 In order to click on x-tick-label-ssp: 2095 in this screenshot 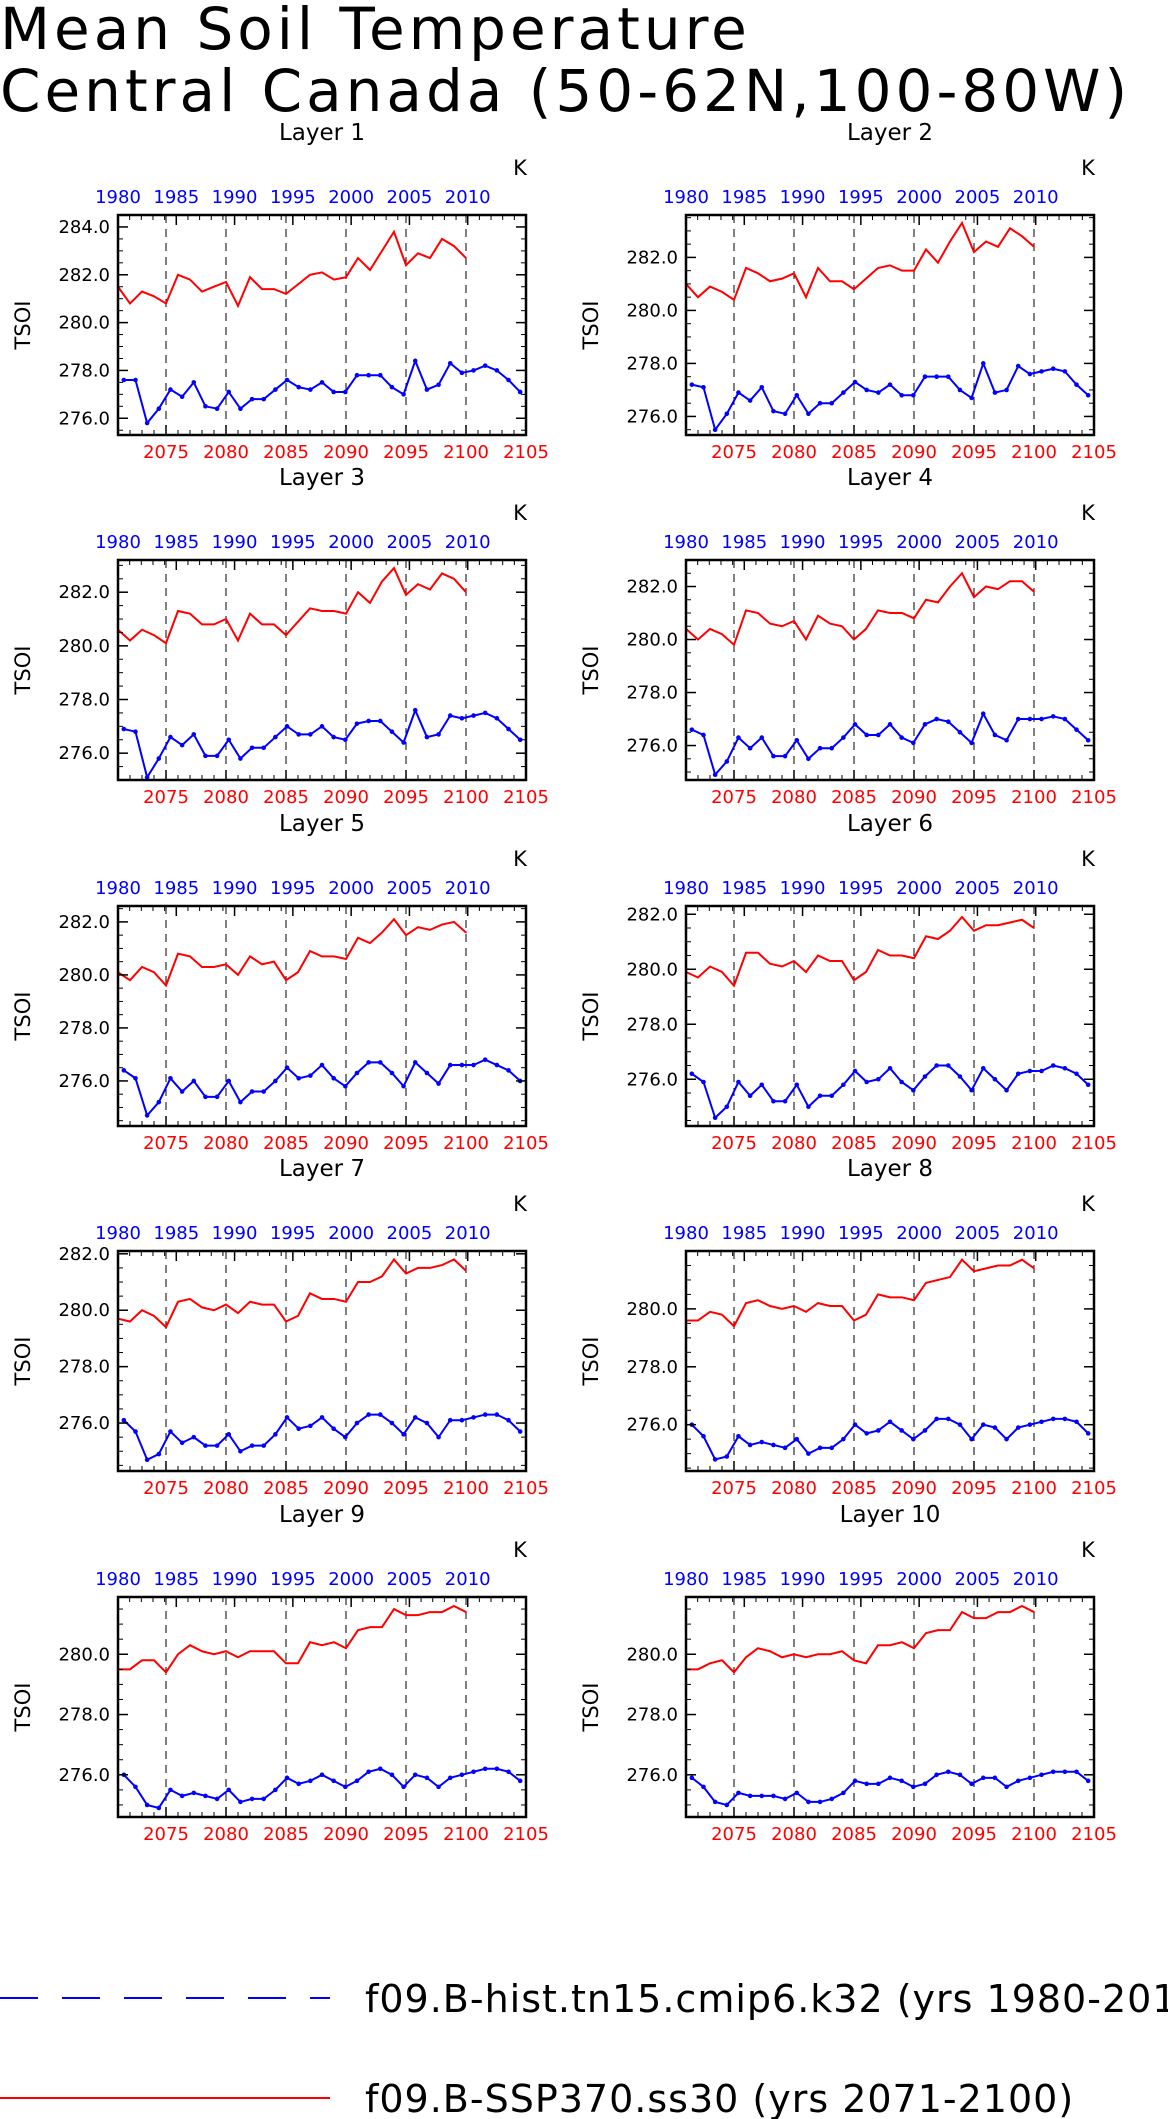, I will do `click(974, 1834)`.